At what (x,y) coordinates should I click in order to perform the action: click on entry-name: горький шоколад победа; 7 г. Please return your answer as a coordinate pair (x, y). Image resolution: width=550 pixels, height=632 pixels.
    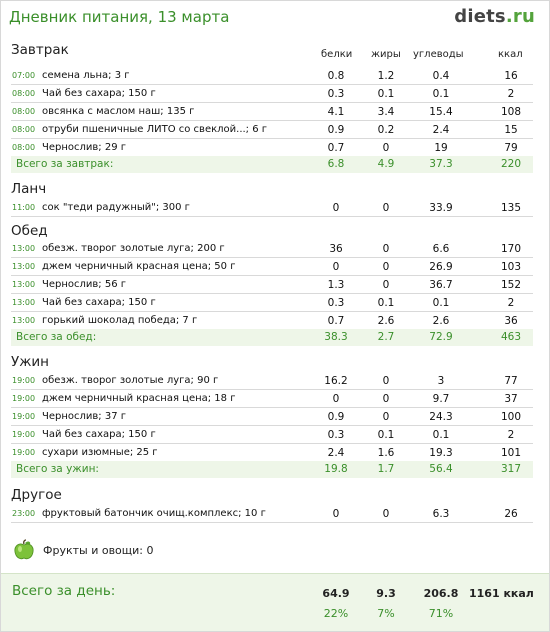
    Looking at the image, I should click on (120, 320).